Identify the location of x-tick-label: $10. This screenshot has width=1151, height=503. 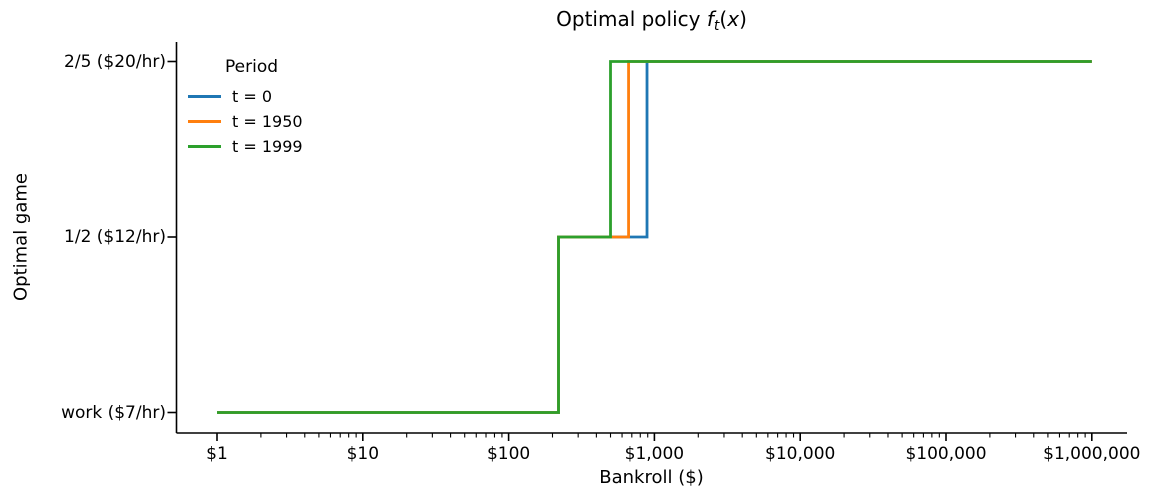
(363, 454).